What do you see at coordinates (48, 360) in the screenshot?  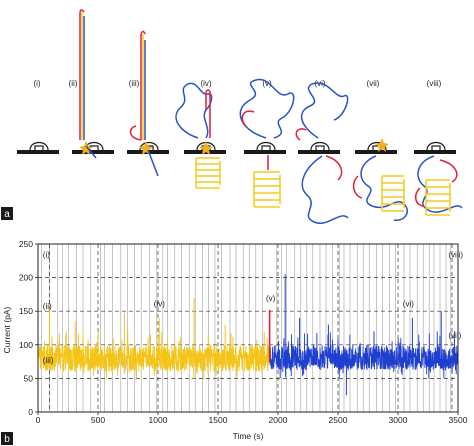 I see `trace-stage-label: (iii)` at bounding box center [48, 360].